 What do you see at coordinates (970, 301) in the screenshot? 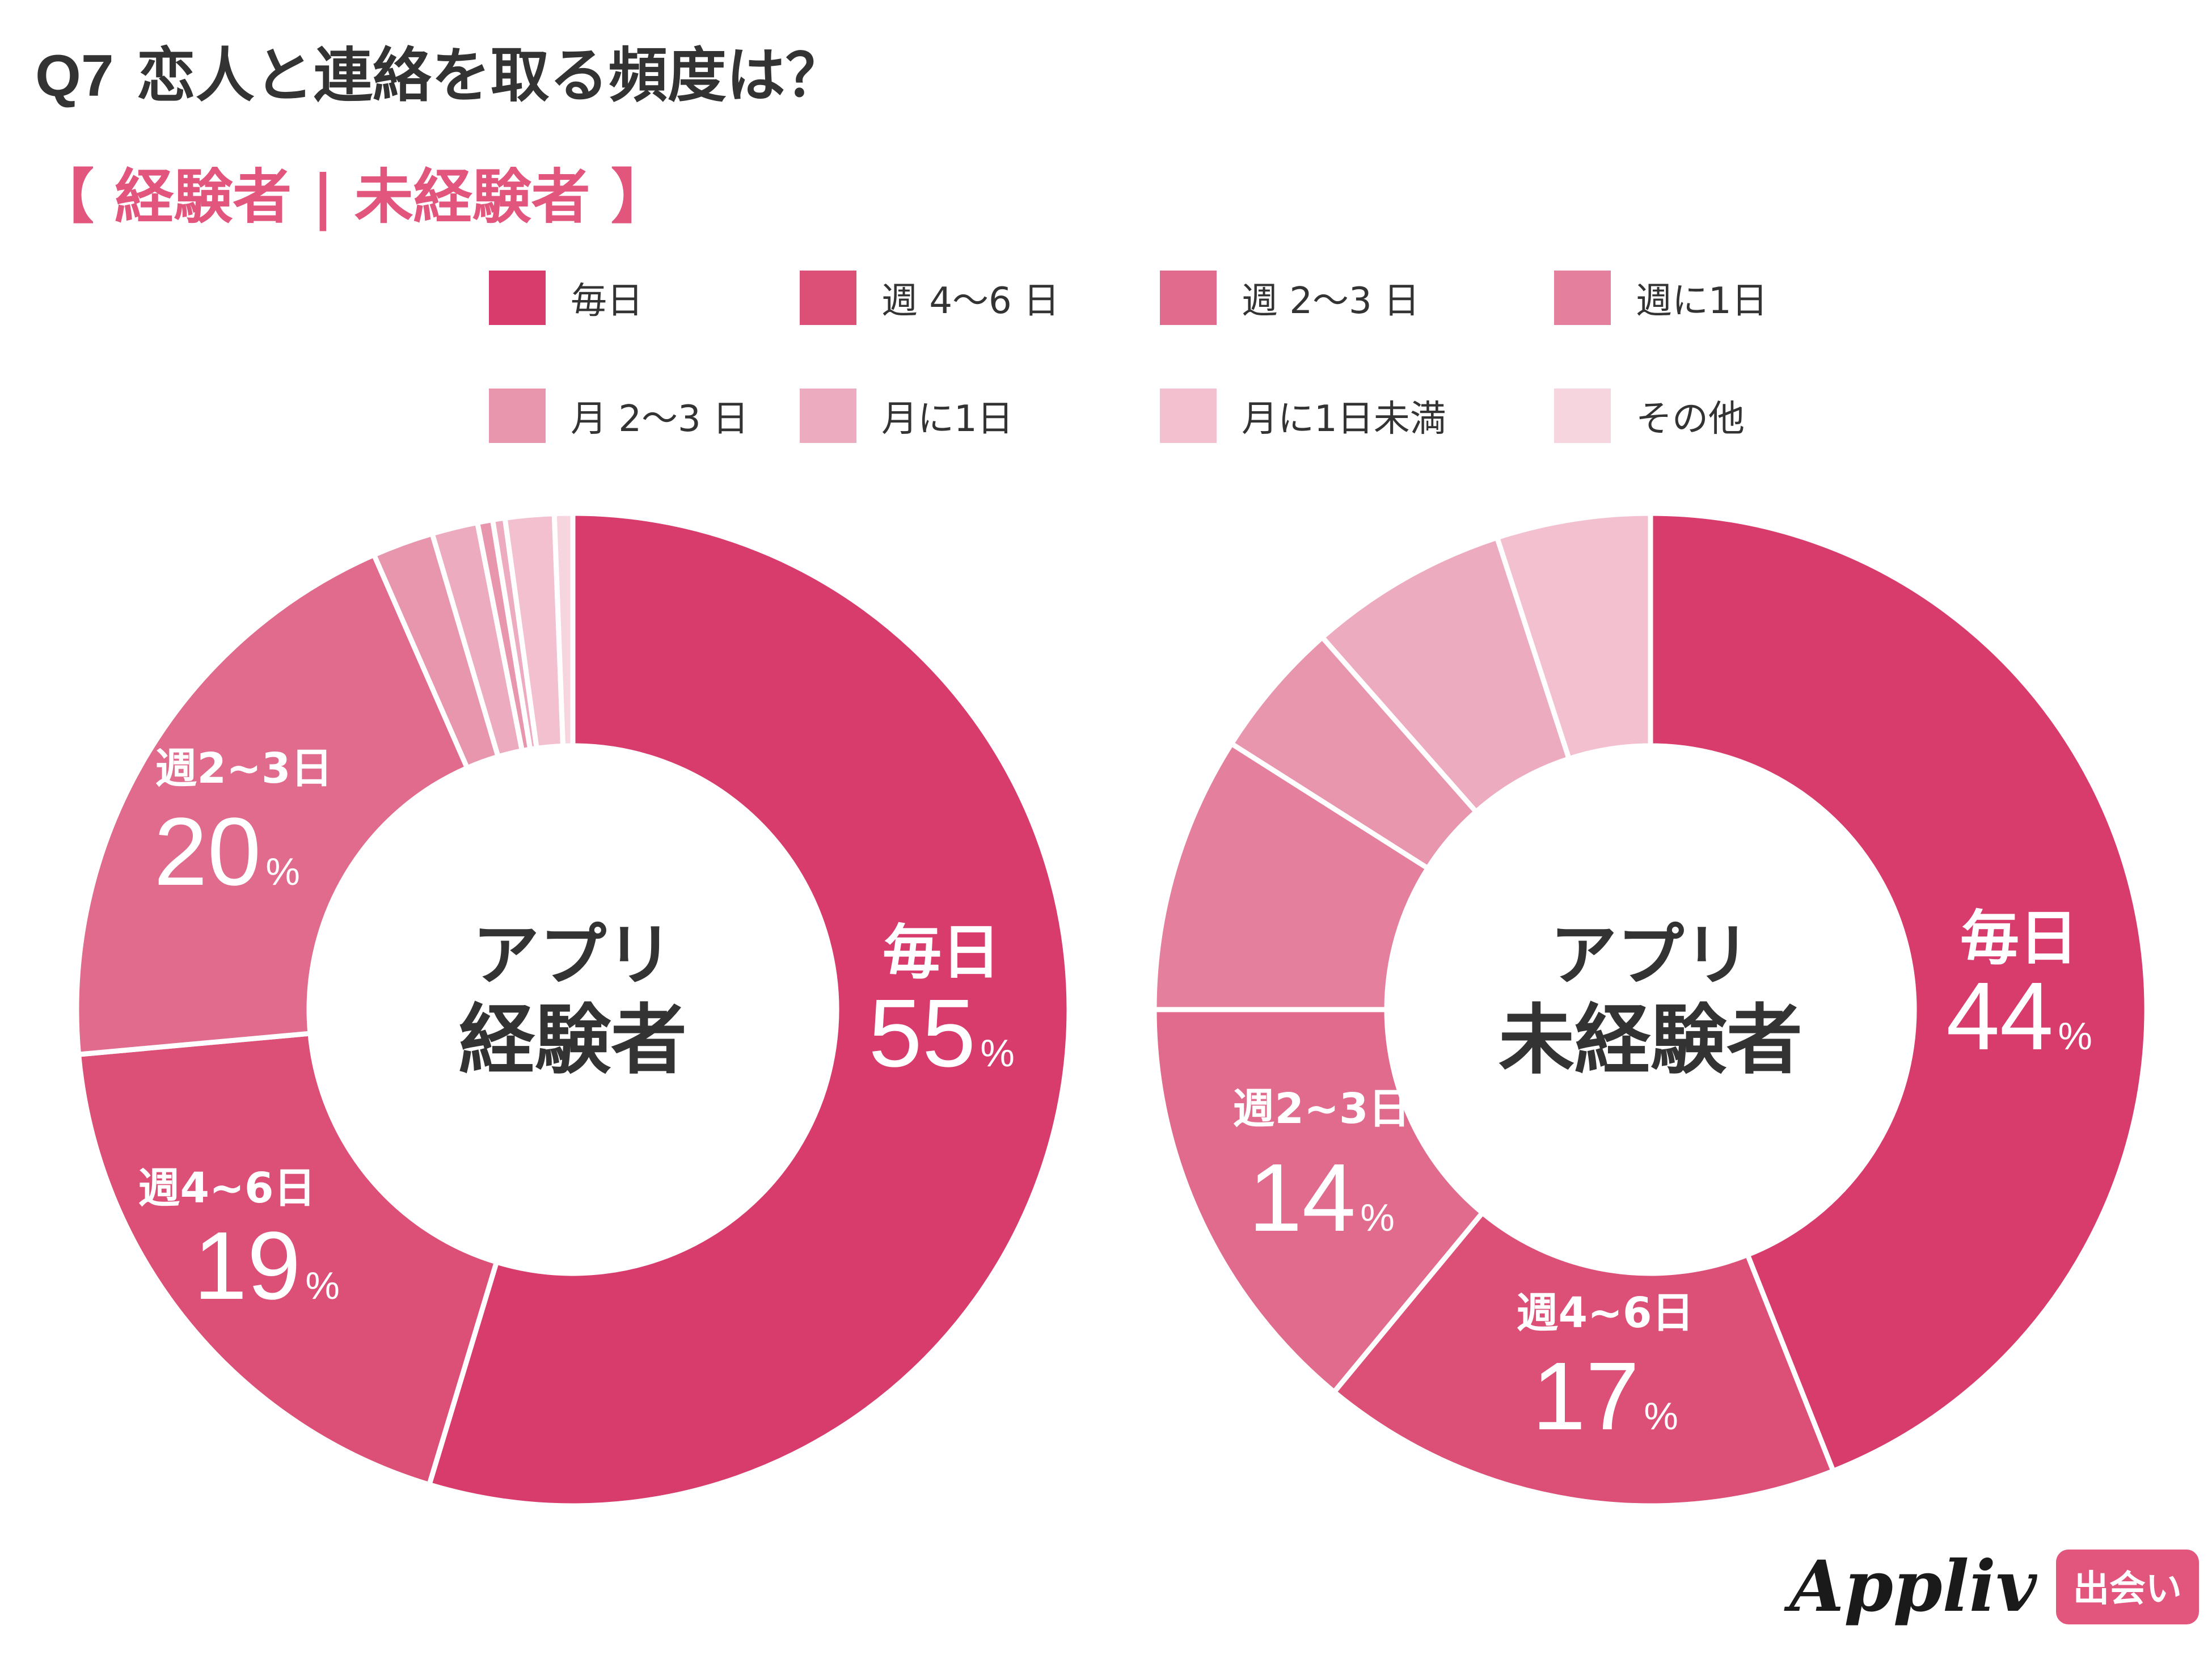
I see `legend-label: 週 4〜6 日` at bounding box center [970, 301].